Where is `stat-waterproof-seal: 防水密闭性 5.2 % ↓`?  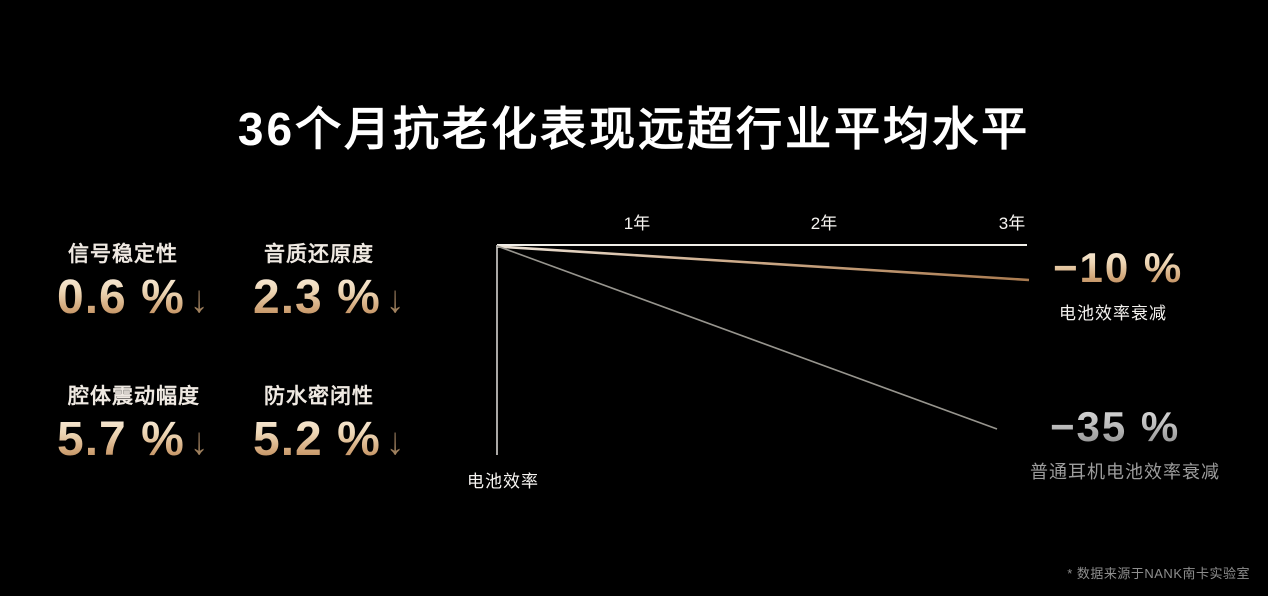 stat-waterproof-seal: 防水密闭性 5.2 % ↓ is located at coordinates (329, 423).